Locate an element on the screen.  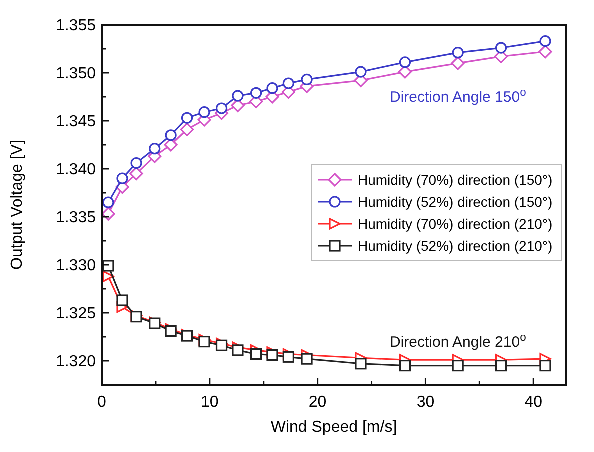
x-tick-label: 30 is located at coordinates (425, 402).